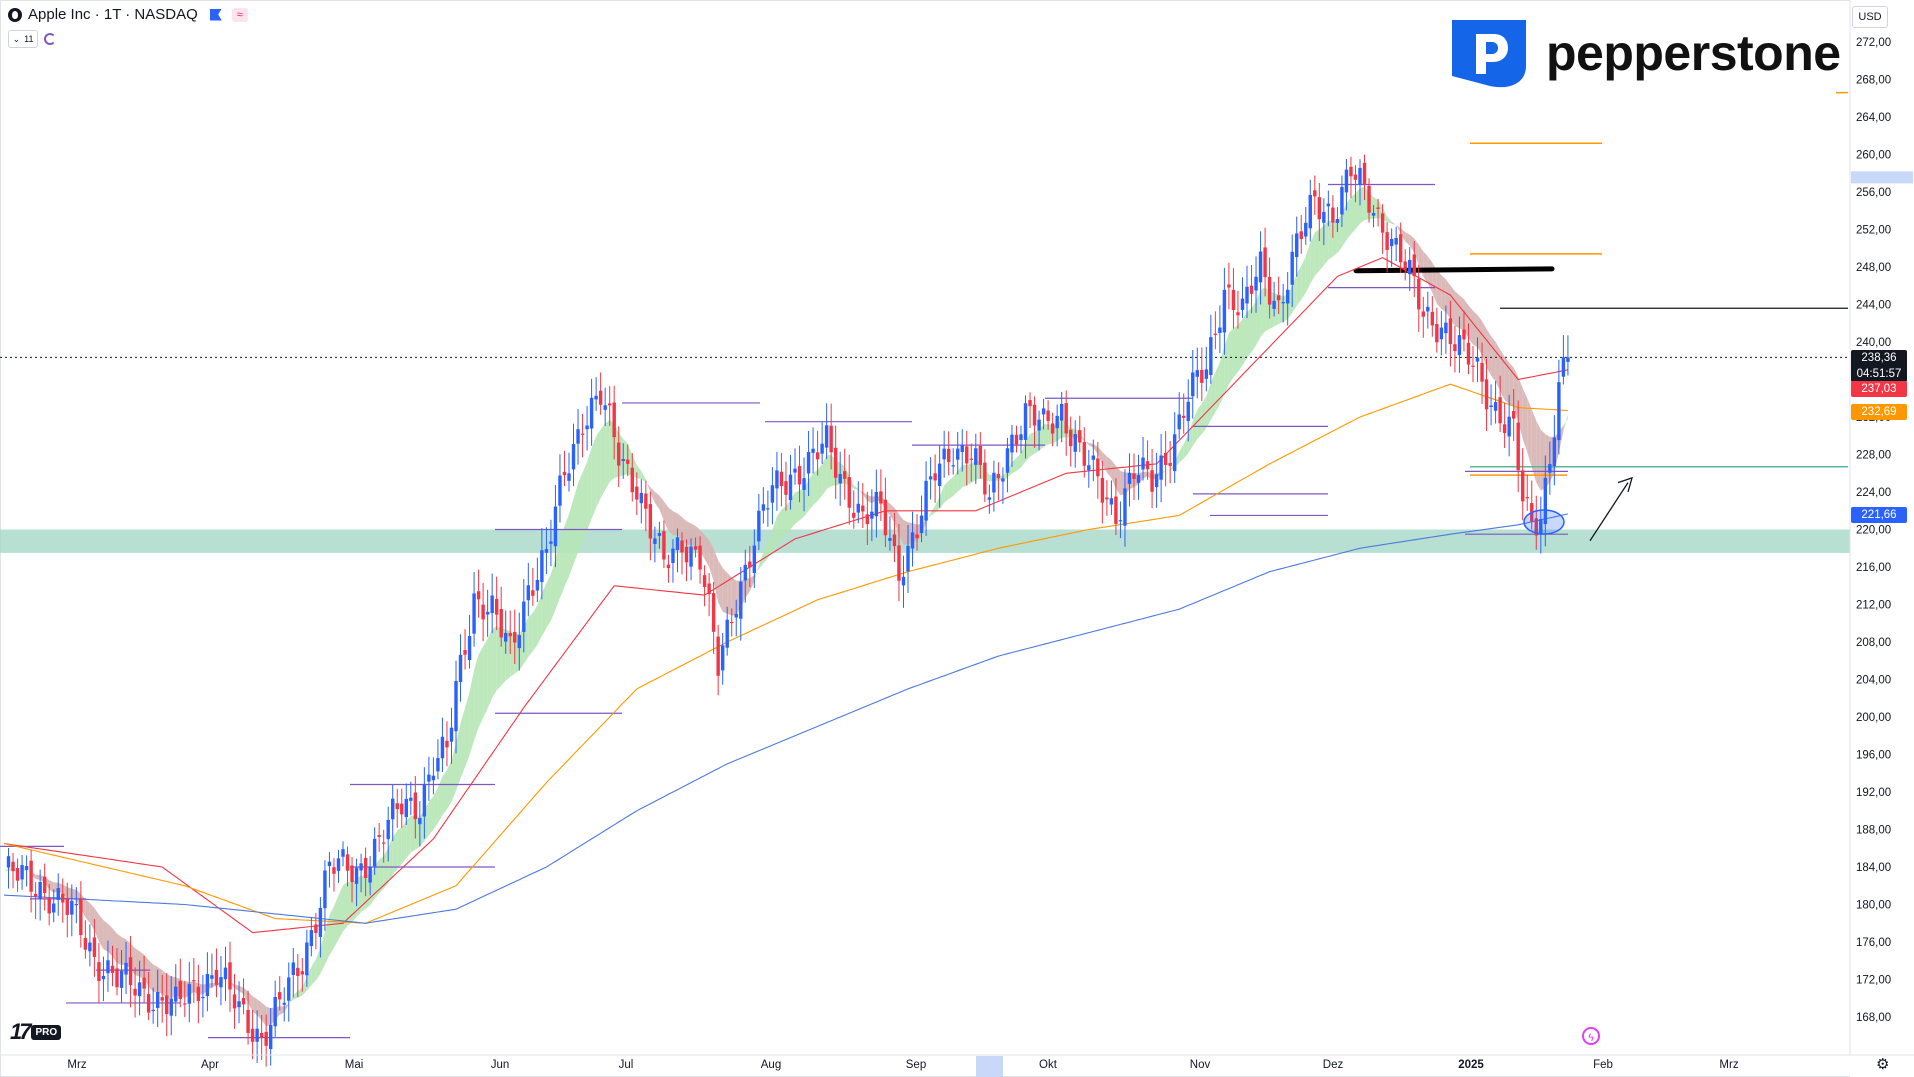  What do you see at coordinates (36, 1032) in the screenshot?
I see `tradingview-watermark: 17 PRO` at bounding box center [36, 1032].